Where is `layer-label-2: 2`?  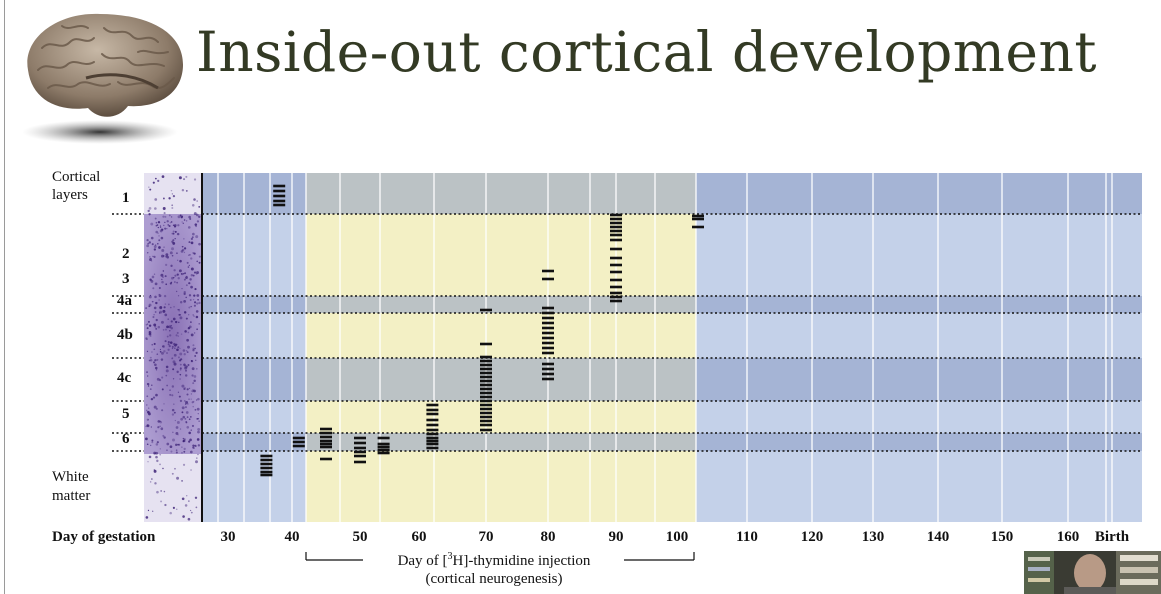 layer-label-2: 2 is located at coordinates (126, 254).